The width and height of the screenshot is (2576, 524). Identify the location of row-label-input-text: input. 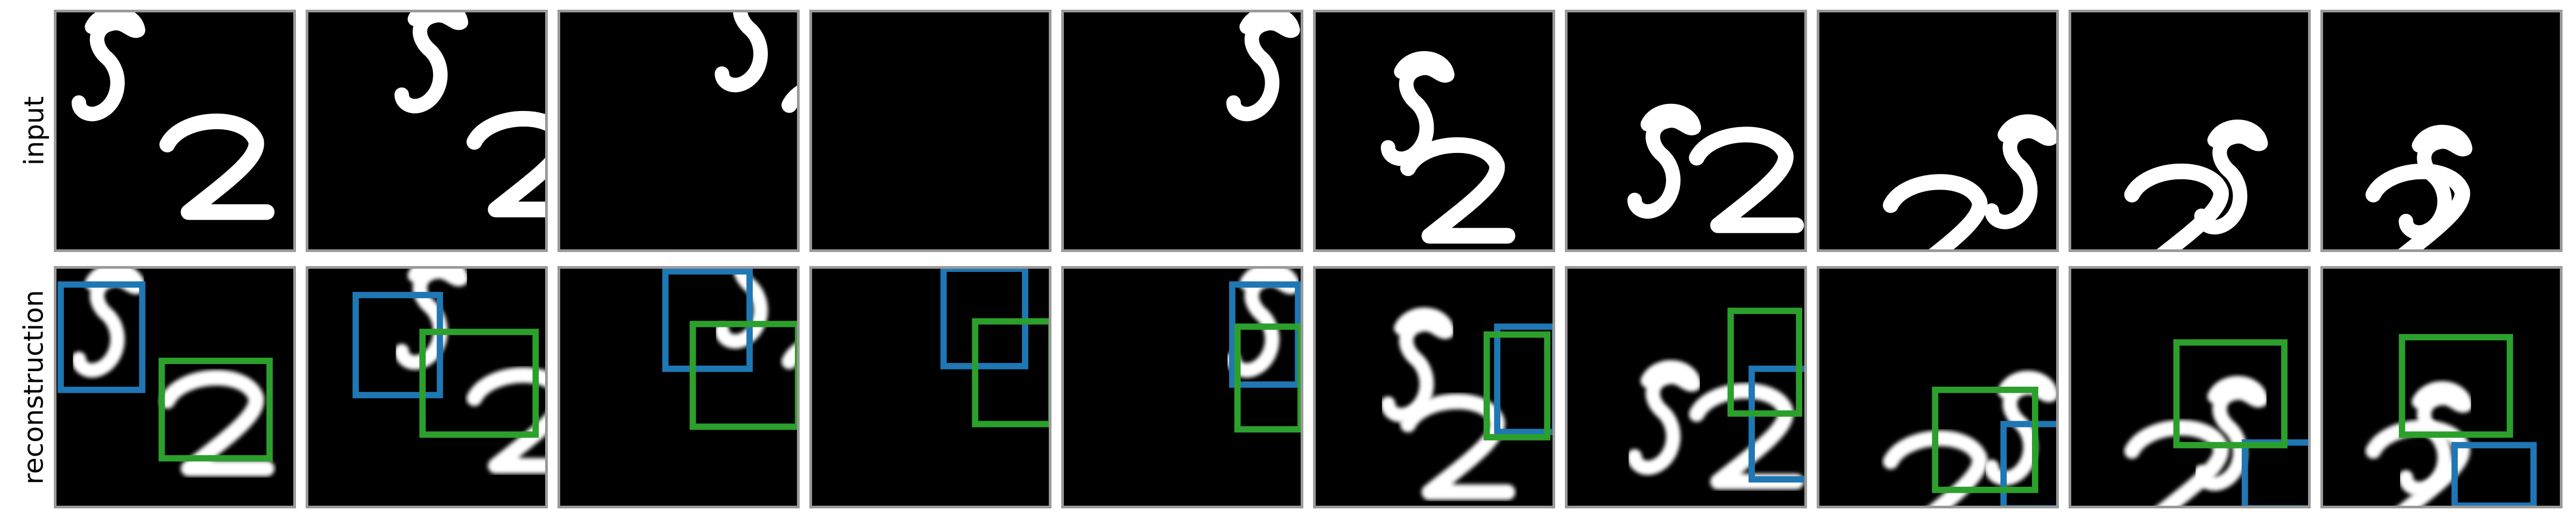
(34, 131).